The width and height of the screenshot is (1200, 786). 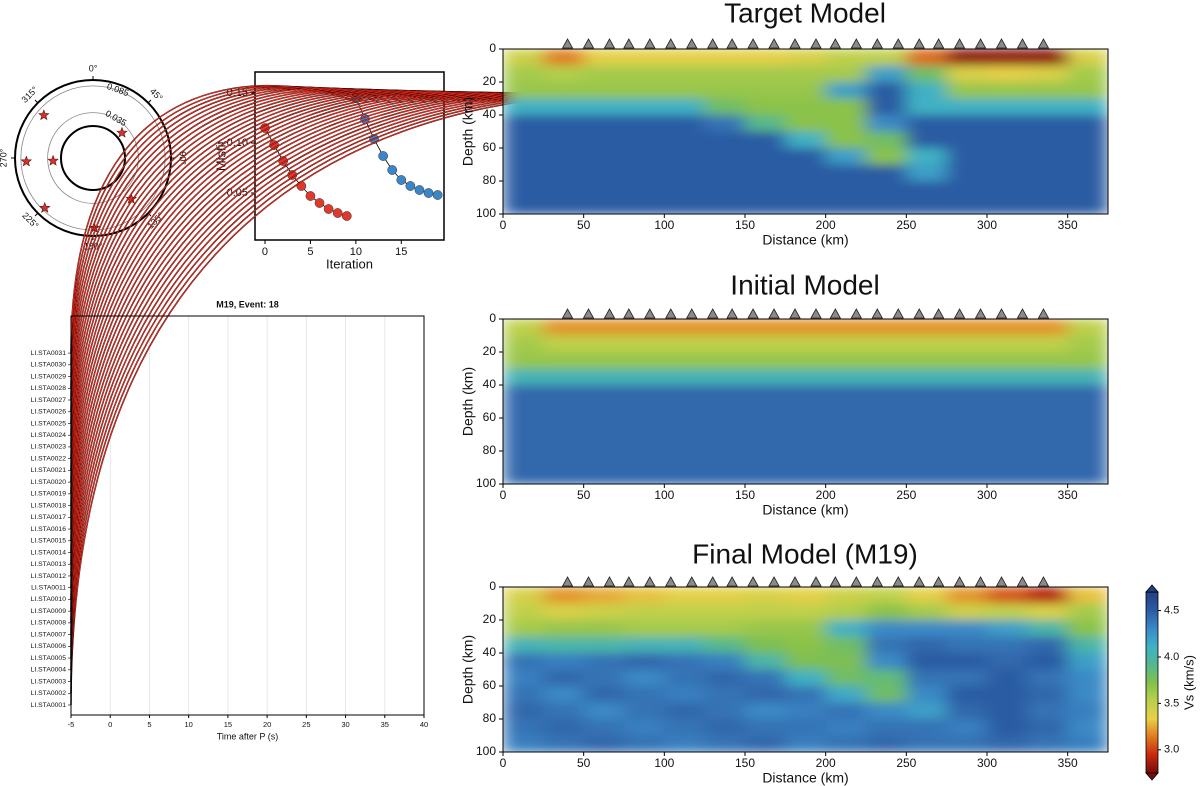 I want to click on x-tick-label: 150, so click(x=745, y=225).